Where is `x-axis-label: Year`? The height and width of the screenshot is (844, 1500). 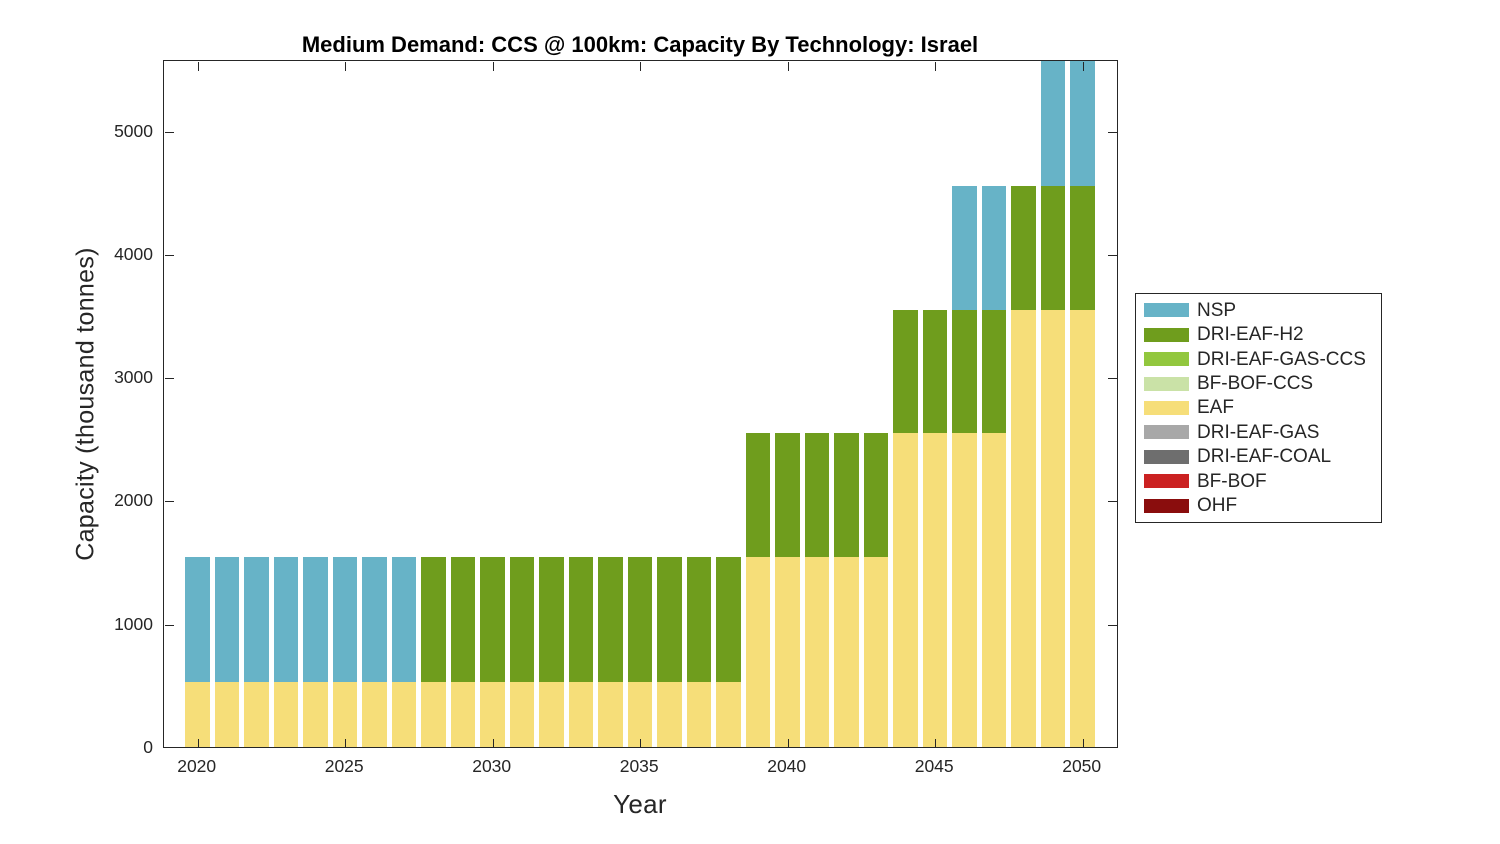
x-axis-label: Year is located at coordinates (640, 804).